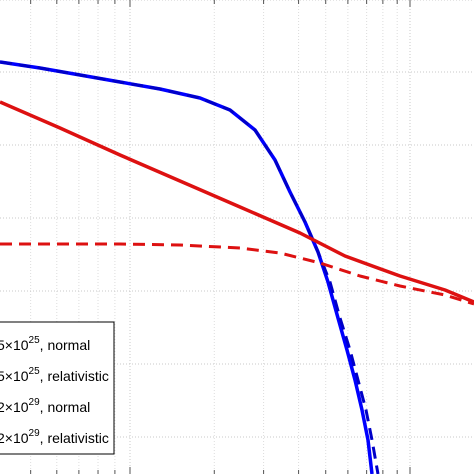 The width and height of the screenshot is (474, 474). I want to click on legend-box, so click(57, 388).